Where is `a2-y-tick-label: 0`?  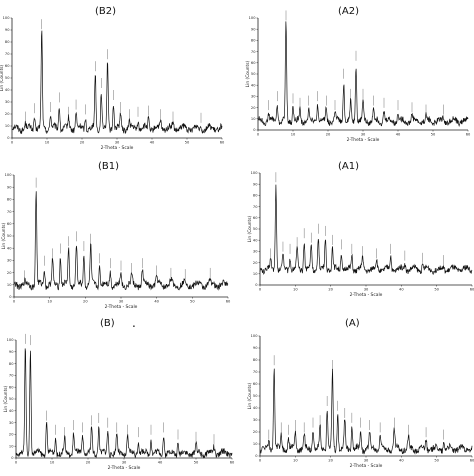 a2-y-tick-label: 0 is located at coordinates (254, 130).